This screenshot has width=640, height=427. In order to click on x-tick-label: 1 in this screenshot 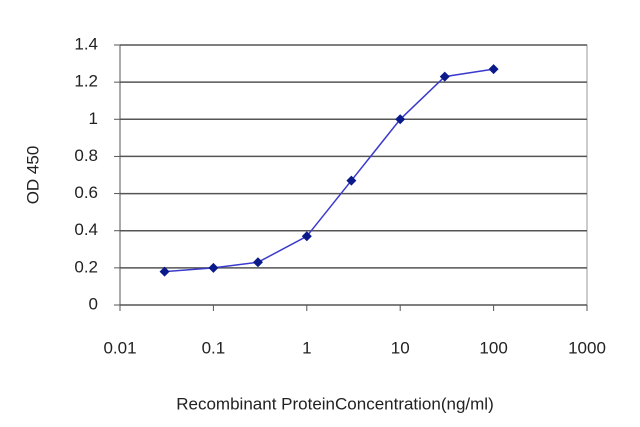, I will do `click(306, 347)`.